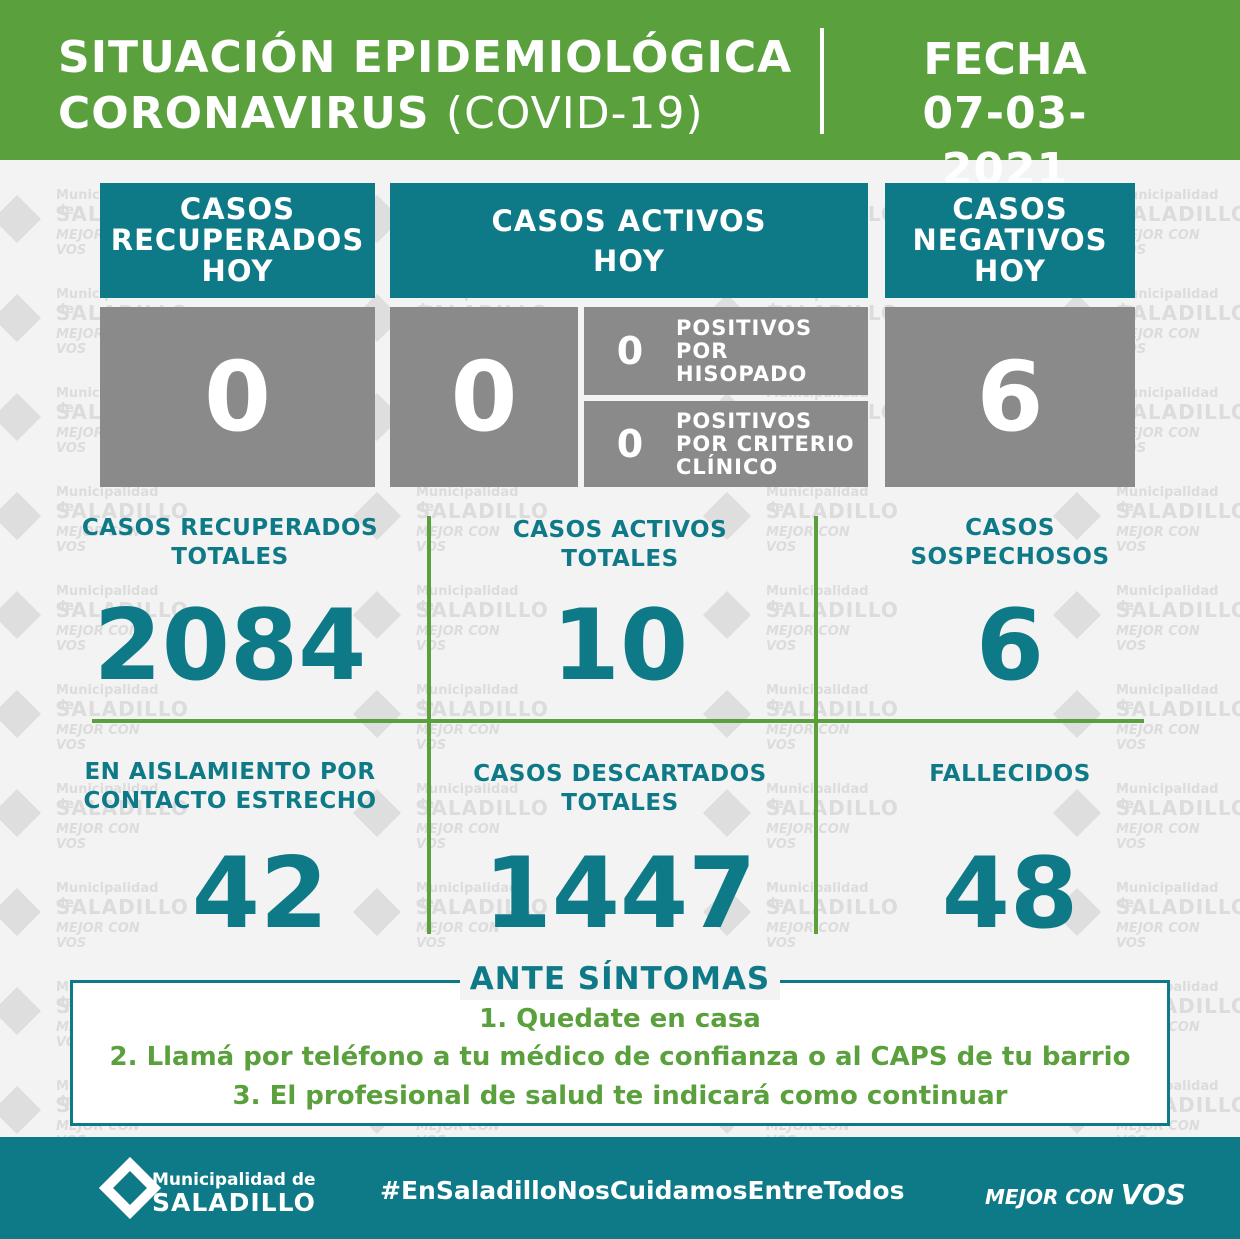  I want to click on label-line: EN AISLAMIENTO POR, so click(230, 772).